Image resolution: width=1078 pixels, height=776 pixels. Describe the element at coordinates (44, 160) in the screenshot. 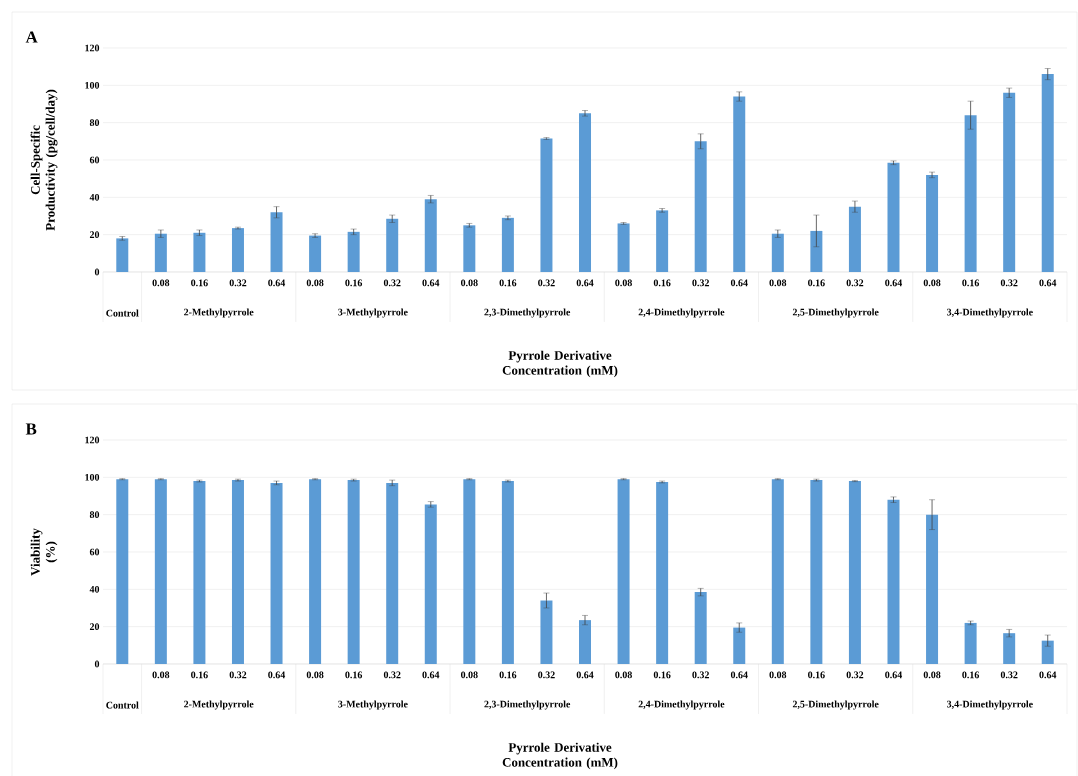

I see `y-axis-title: Cell-Specific Productivity (pg/cell/day)` at that location.